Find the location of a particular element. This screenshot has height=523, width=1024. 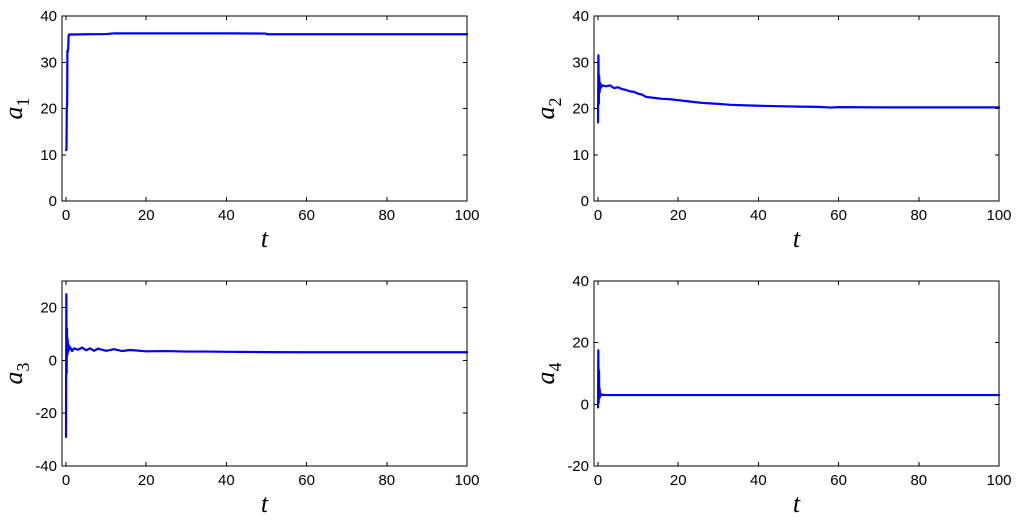

y-tick-label: -40 is located at coordinates (46, 466).